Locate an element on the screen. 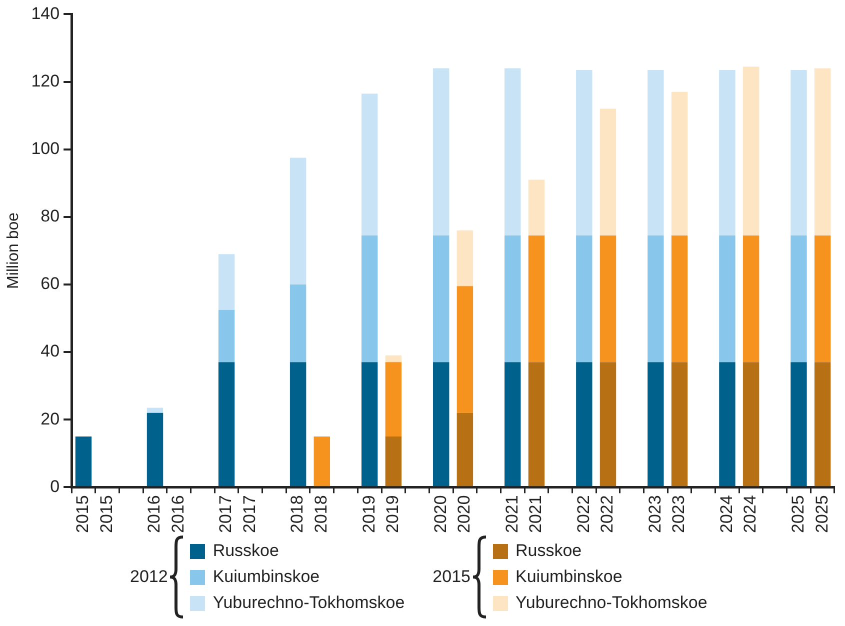 The width and height of the screenshot is (845, 626). y-tick-label: 80 is located at coordinates (50, 216).